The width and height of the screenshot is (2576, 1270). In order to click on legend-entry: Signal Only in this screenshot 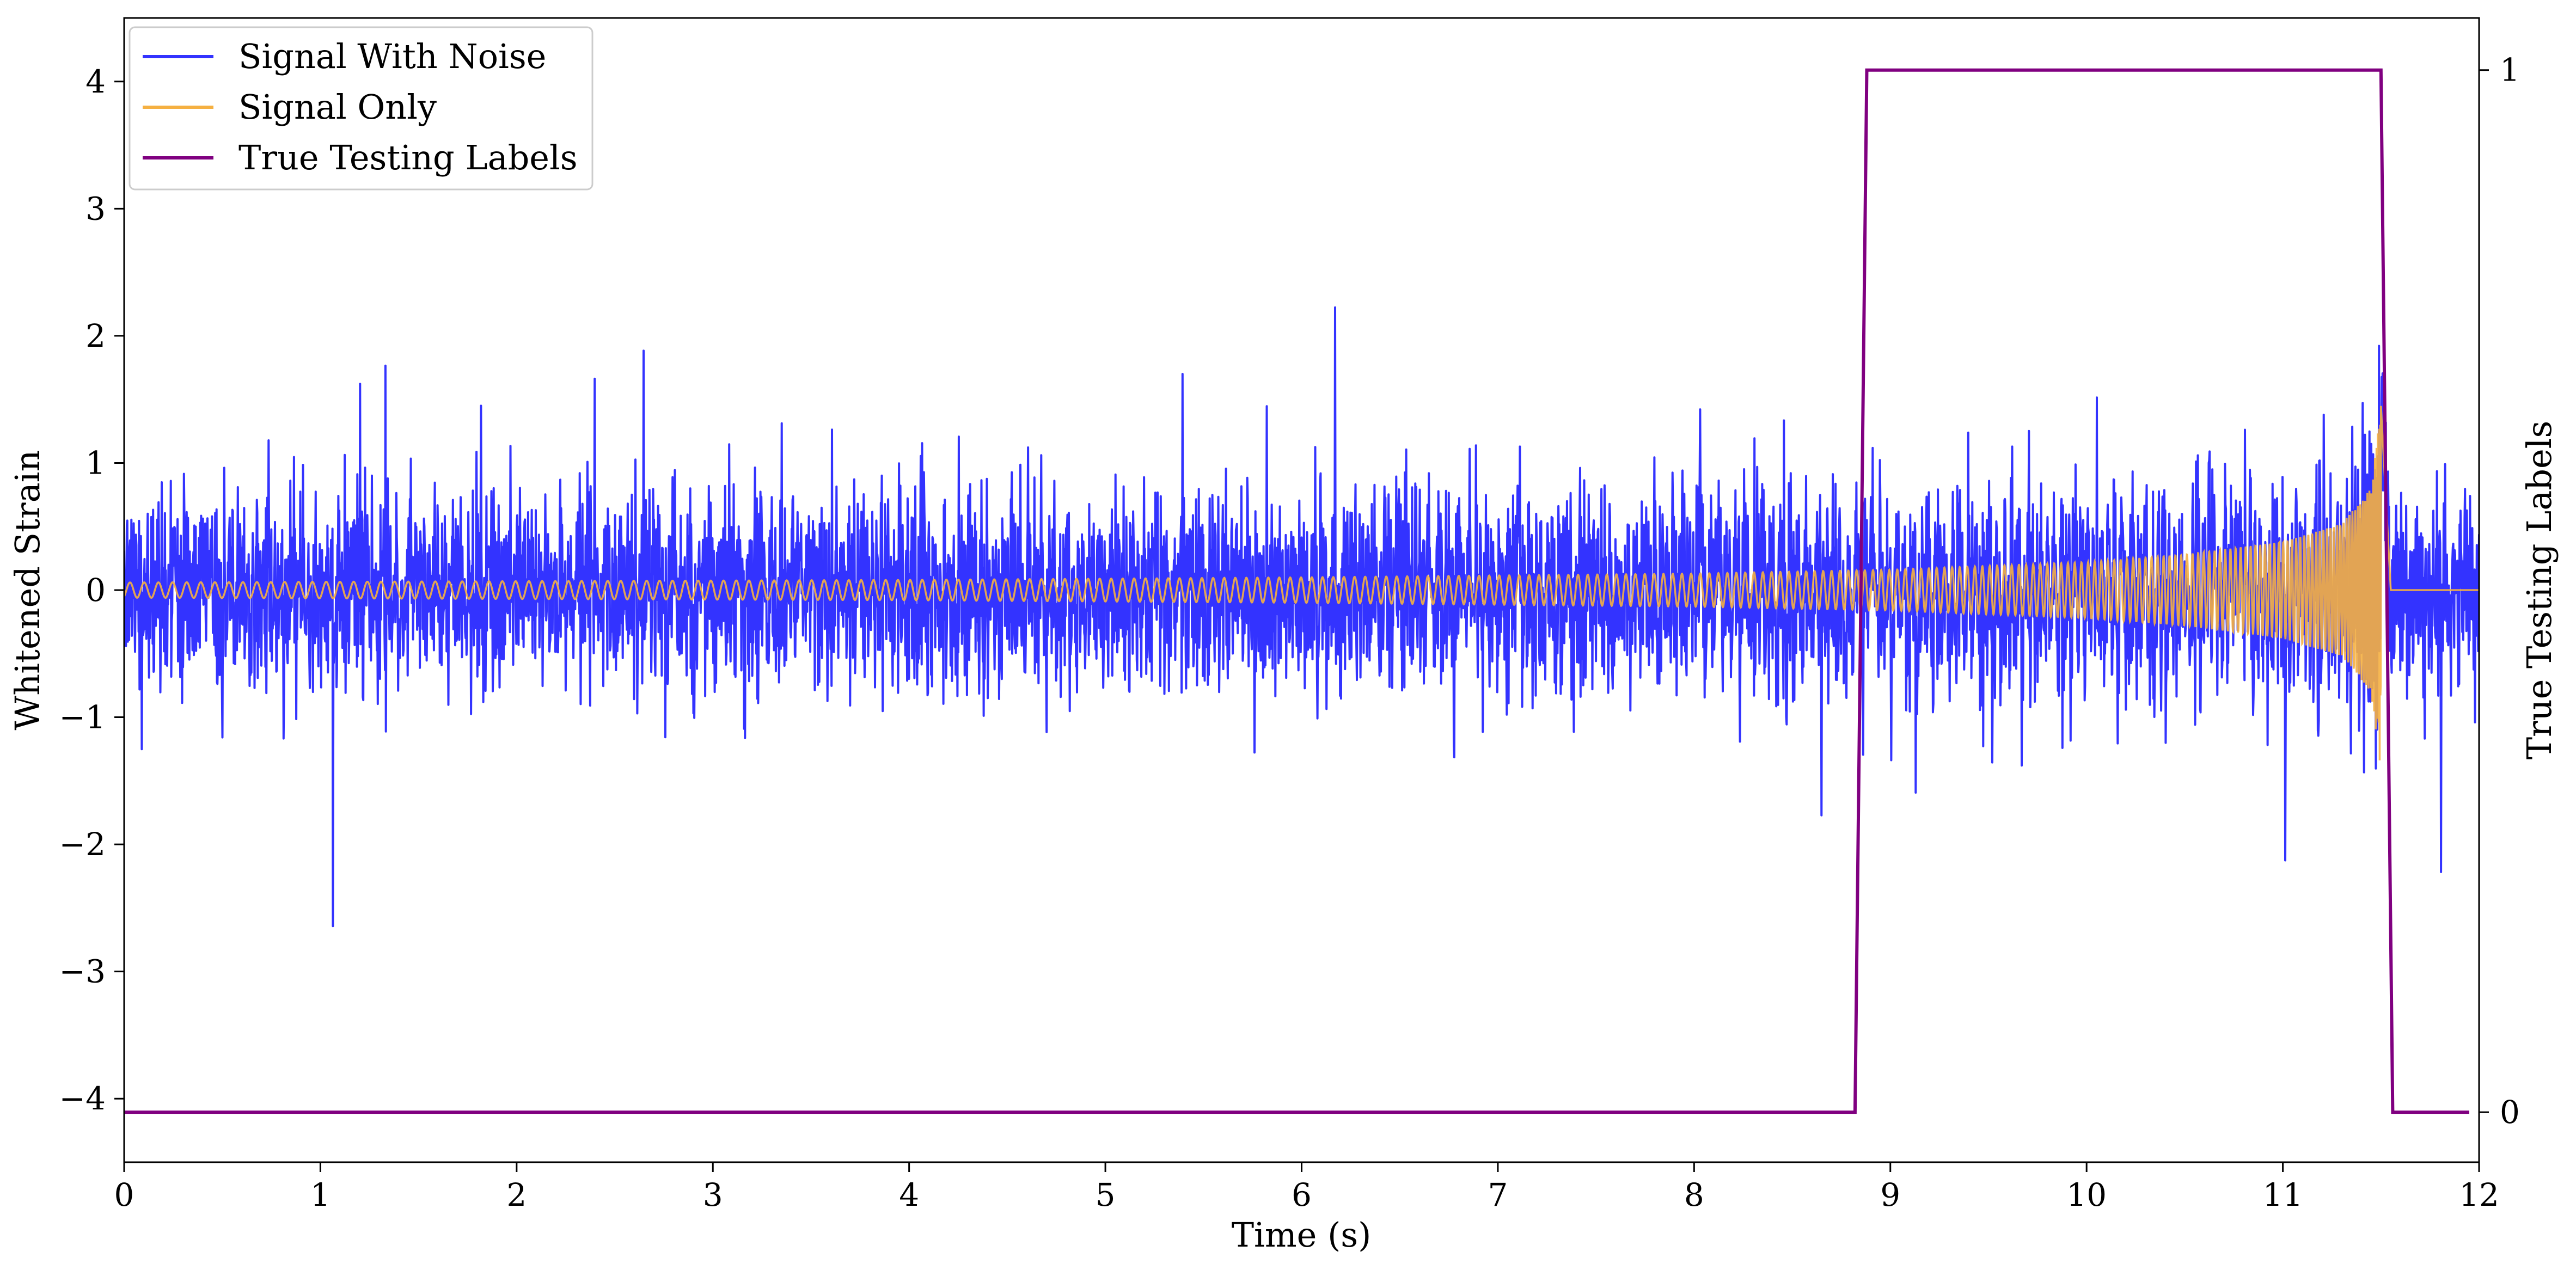, I will do `click(337, 107)`.